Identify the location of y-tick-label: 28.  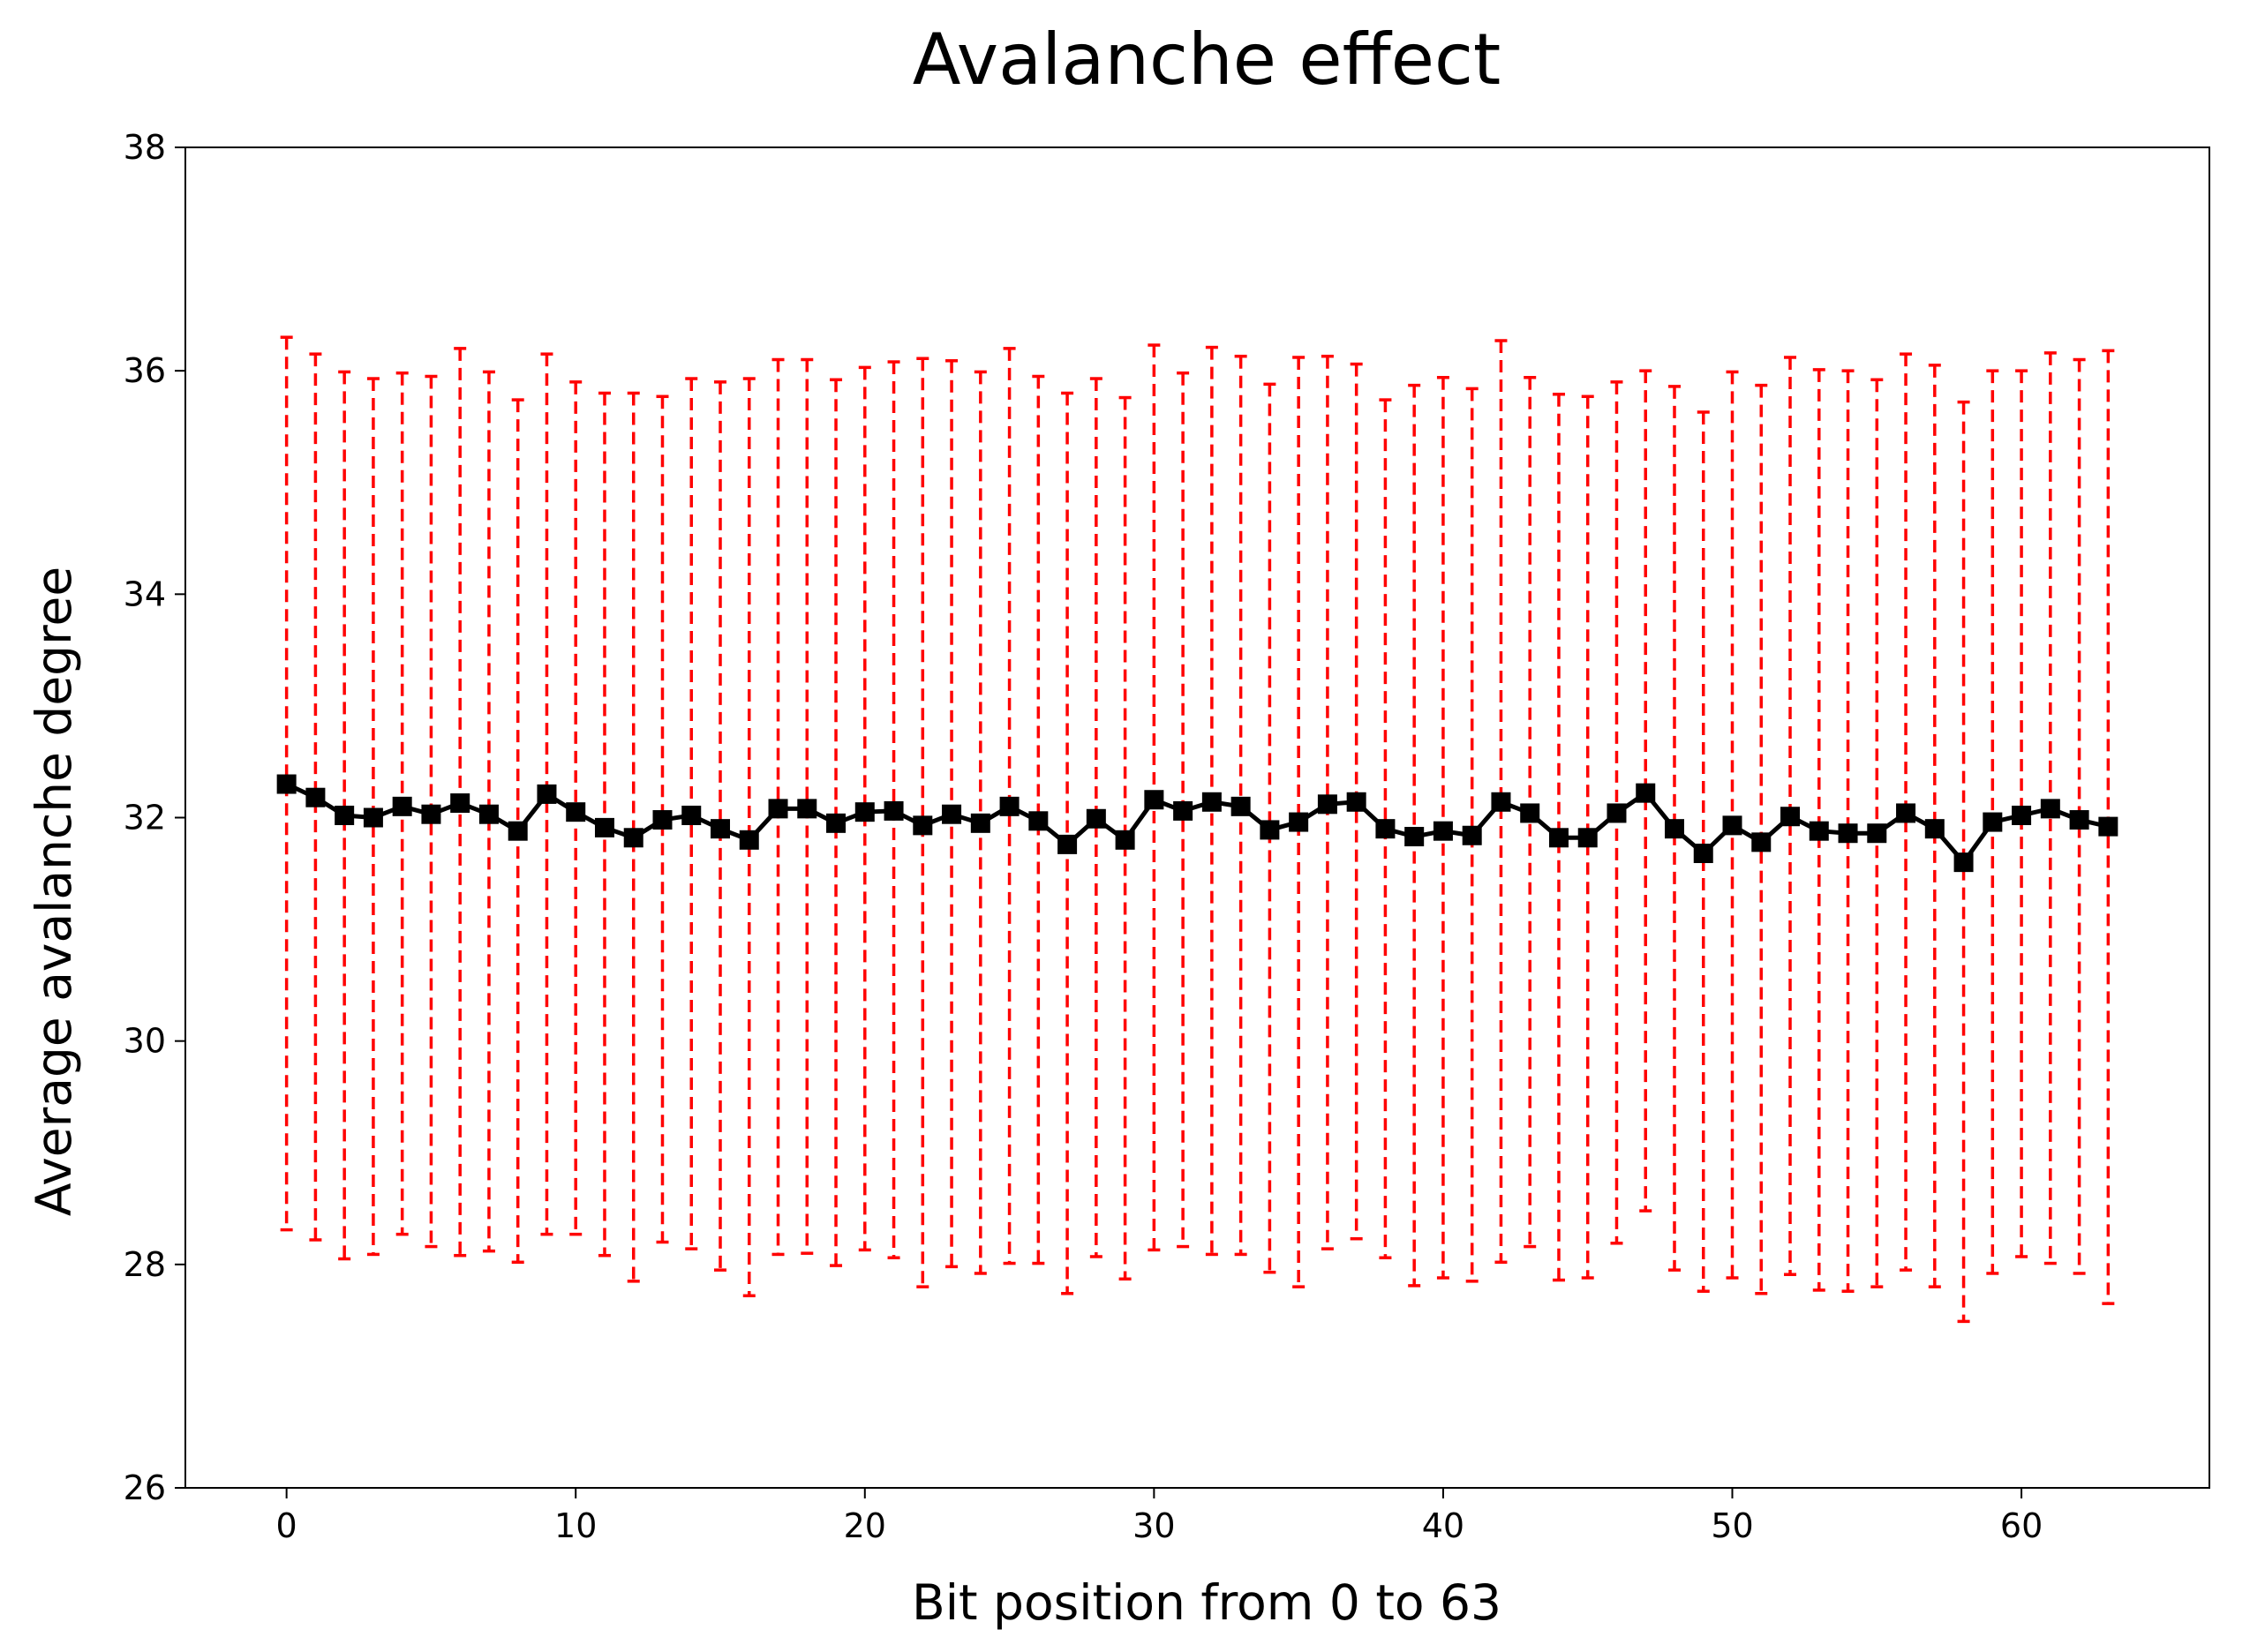
(145, 1264).